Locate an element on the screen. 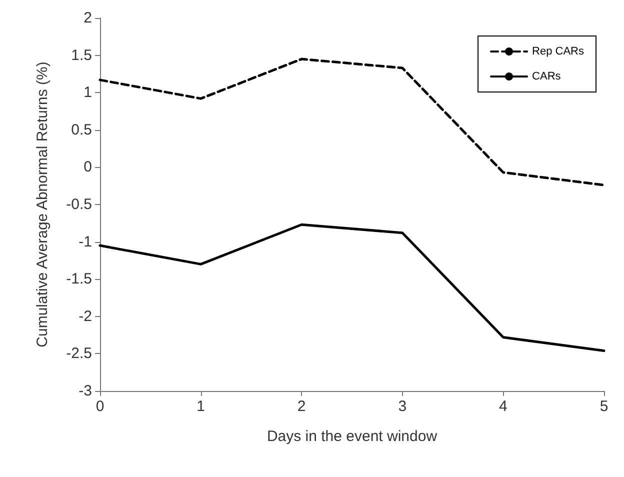 The image size is (624, 477). y-tick-label: -3 is located at coordinates (85, 391).